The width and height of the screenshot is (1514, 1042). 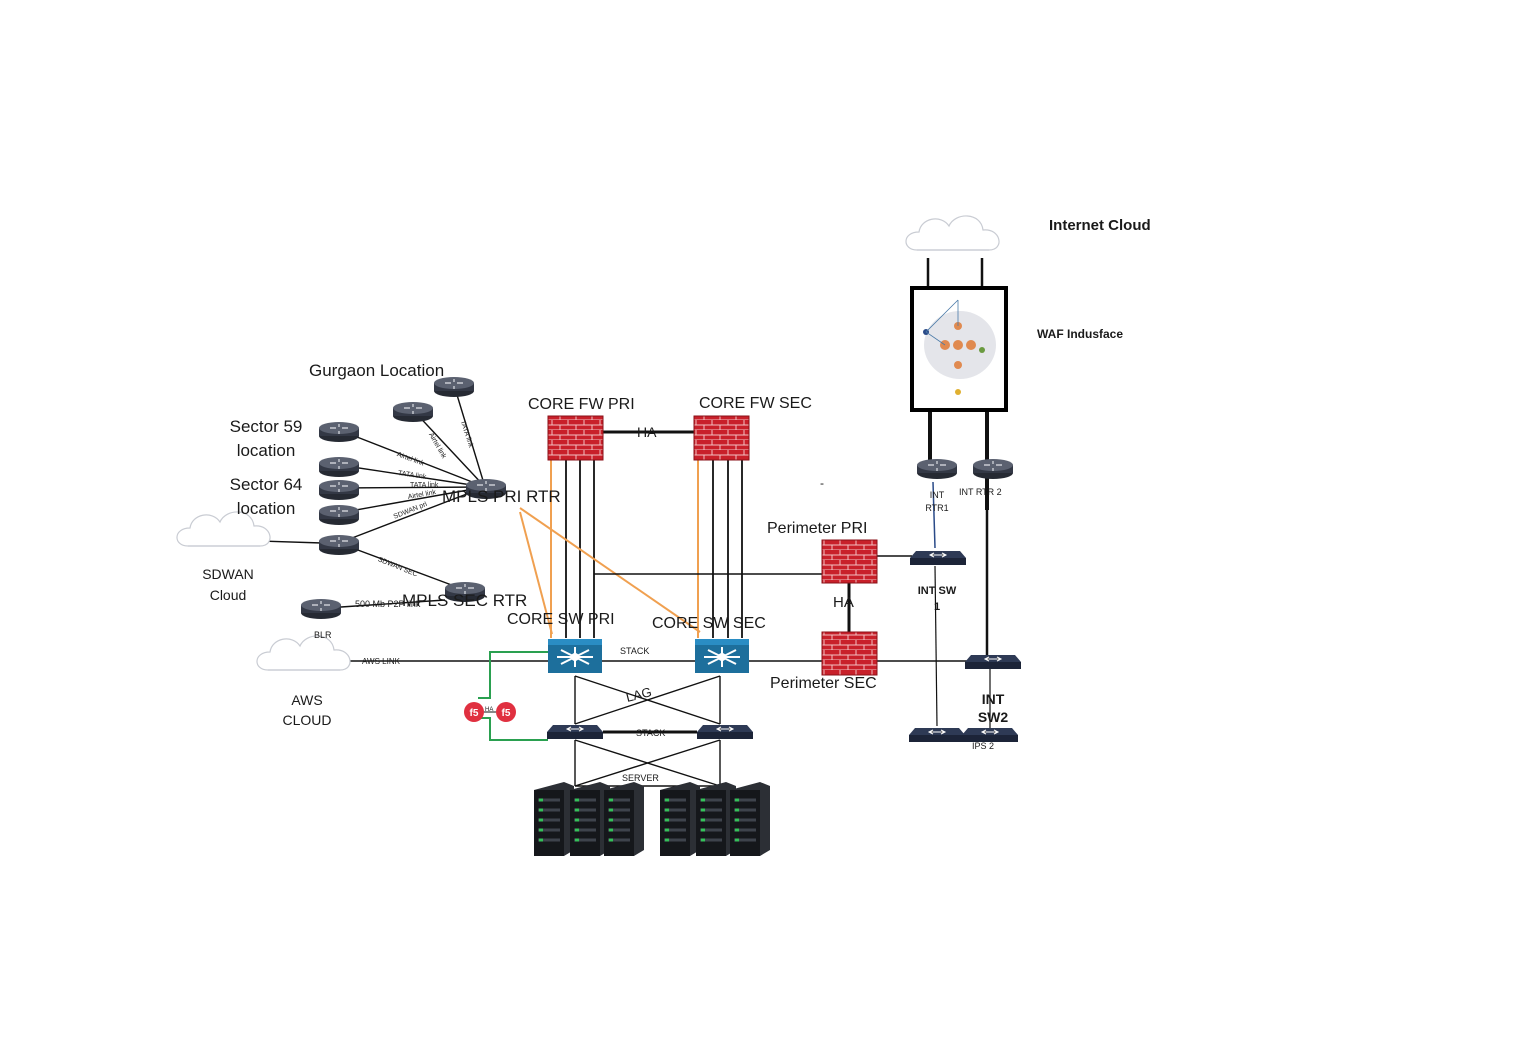 What do you see at coordinates (307, 700) in the screenshot?
I see `aws-label-line1: AWS` at bounding box center [307, 700].